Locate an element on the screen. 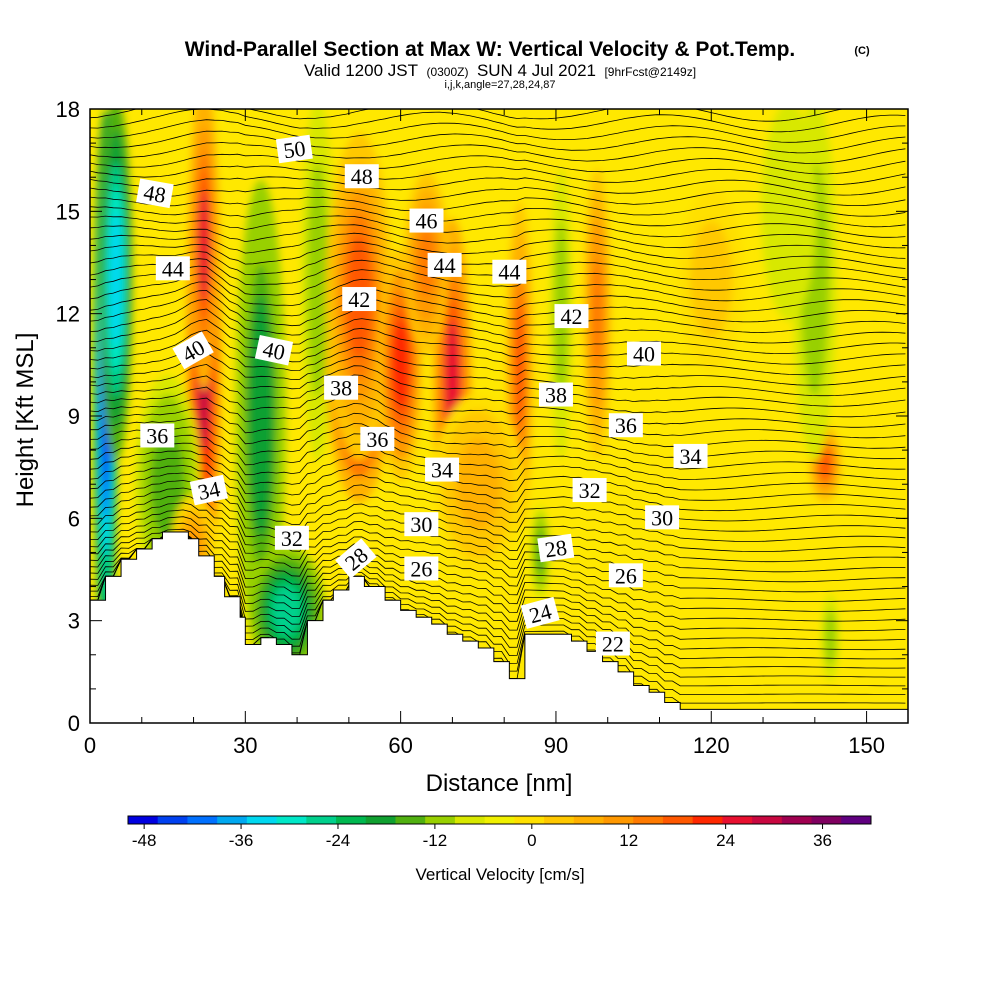 The height and width of the screenshot is (1000, 1000). colorbar-tick-label: 0 is located at coordinates (531, 840).